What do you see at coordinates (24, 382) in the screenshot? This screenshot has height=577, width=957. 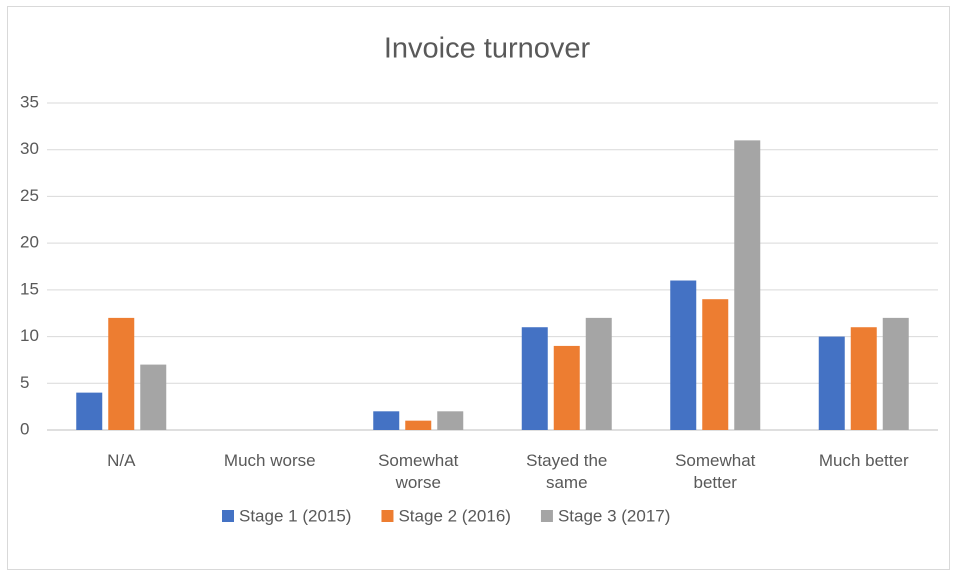 I see `y-tick-label: 5` at bounding box center [24, 382].